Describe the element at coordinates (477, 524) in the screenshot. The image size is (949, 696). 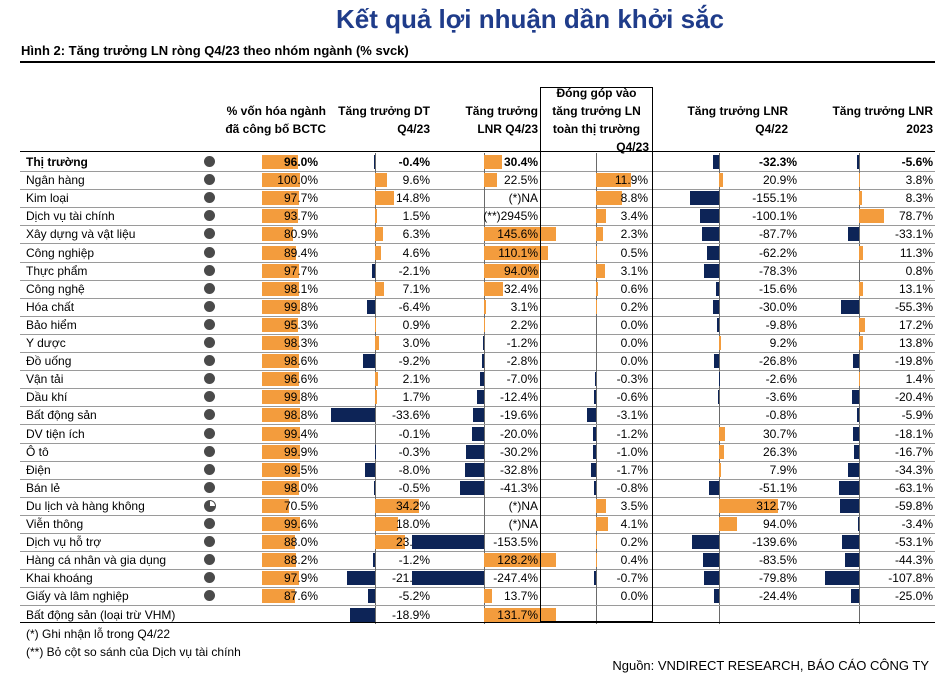
I see `table-row: Viễn thông 99.6% 18.0% (*)NA 4.1% 94.0% -3.4%` at that location.